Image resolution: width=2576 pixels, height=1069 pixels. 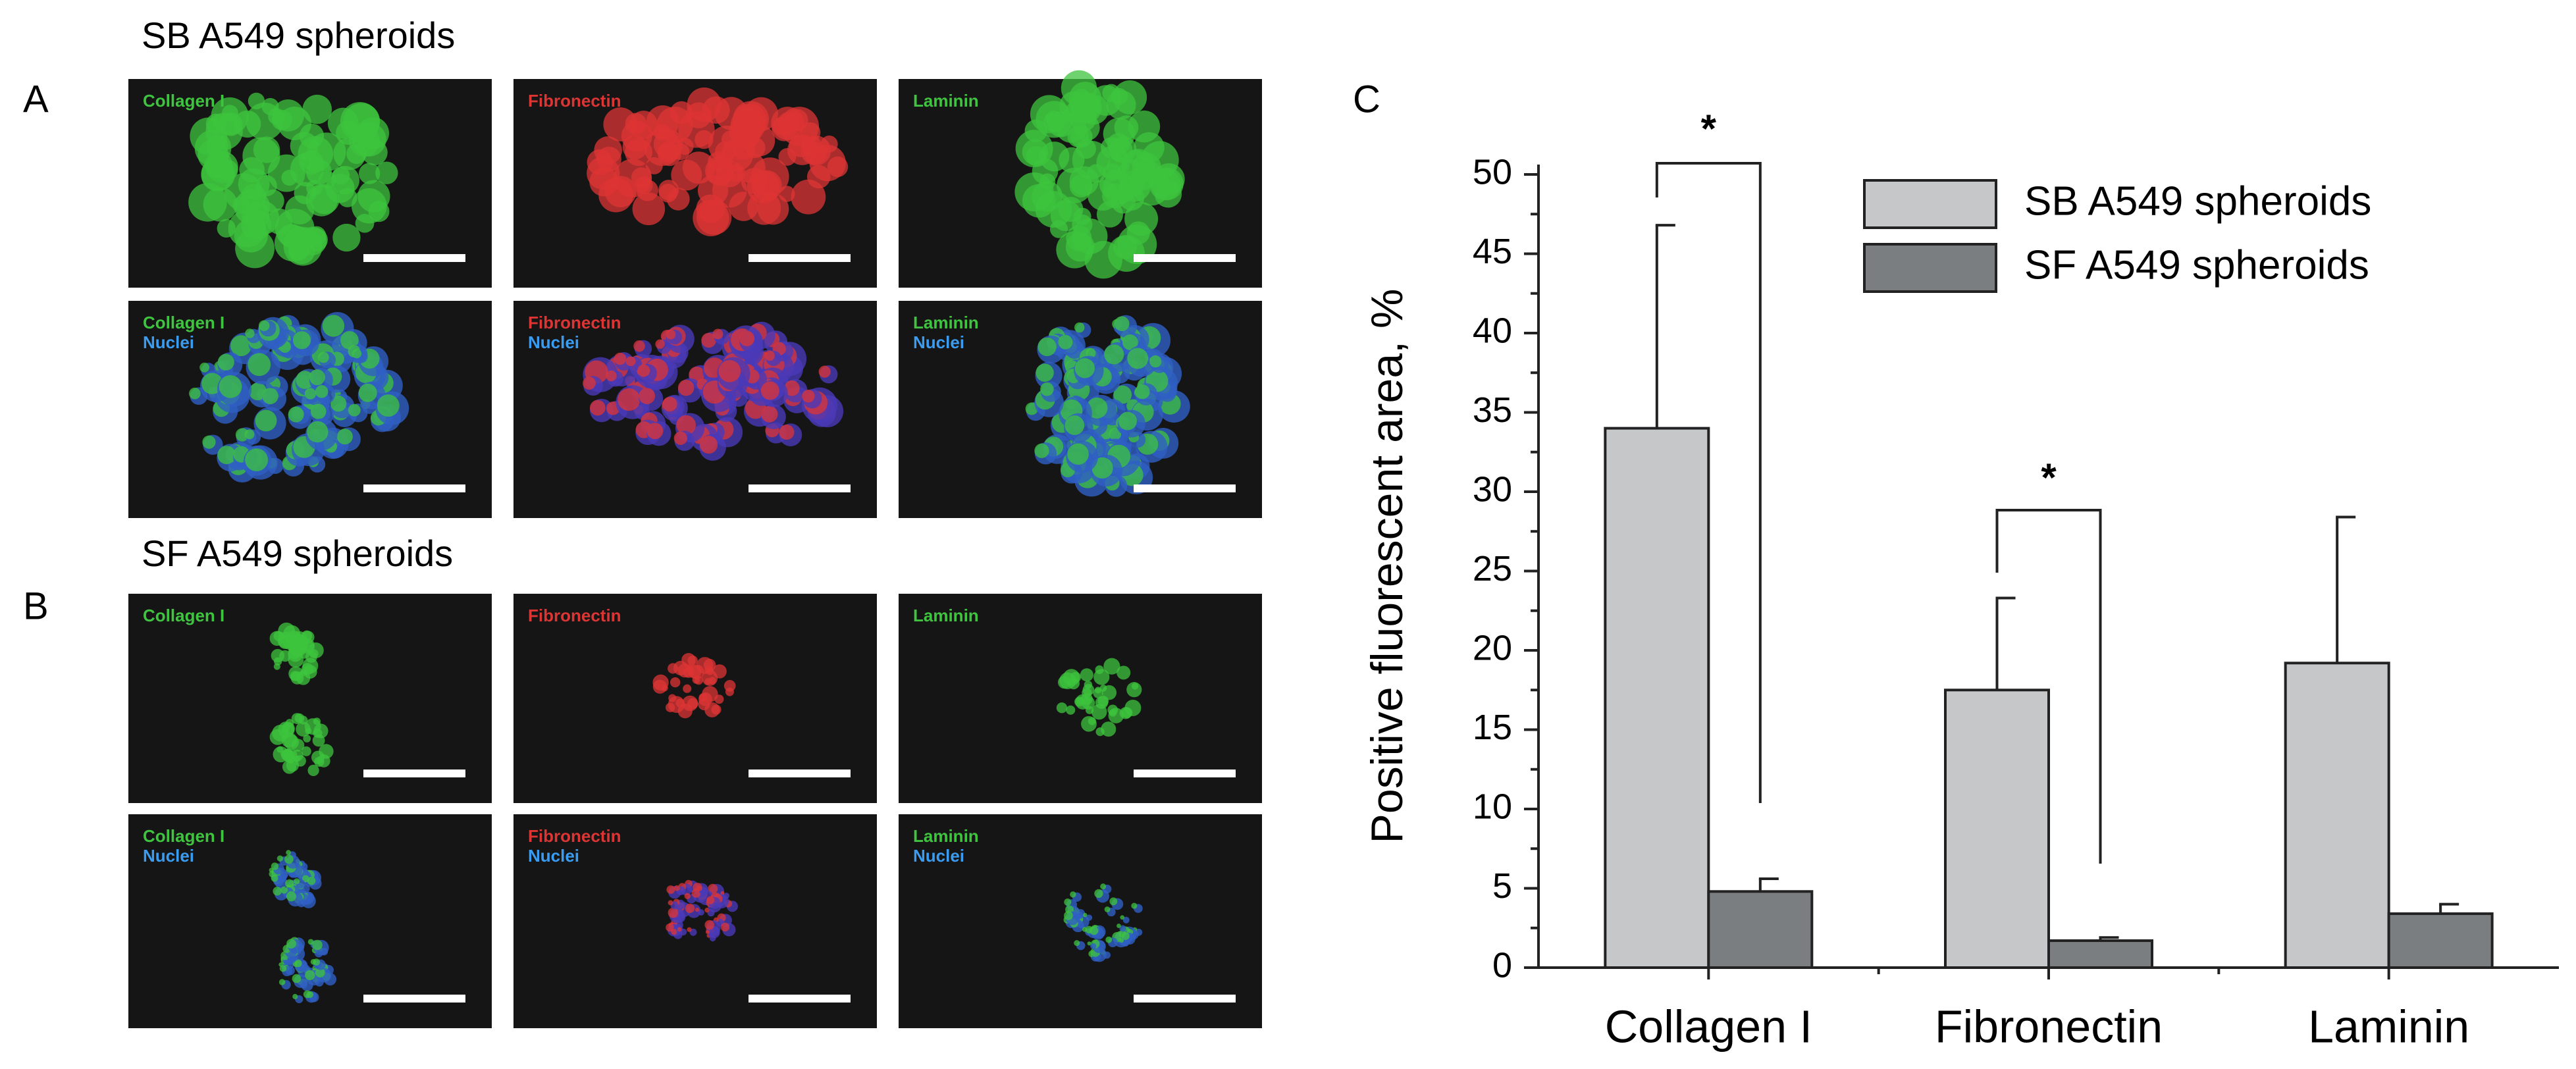 What do you see at coordinates (1492, 569) in the screenshot?
I see `y-tick-label: 25` at bounding box center [1492, 569].